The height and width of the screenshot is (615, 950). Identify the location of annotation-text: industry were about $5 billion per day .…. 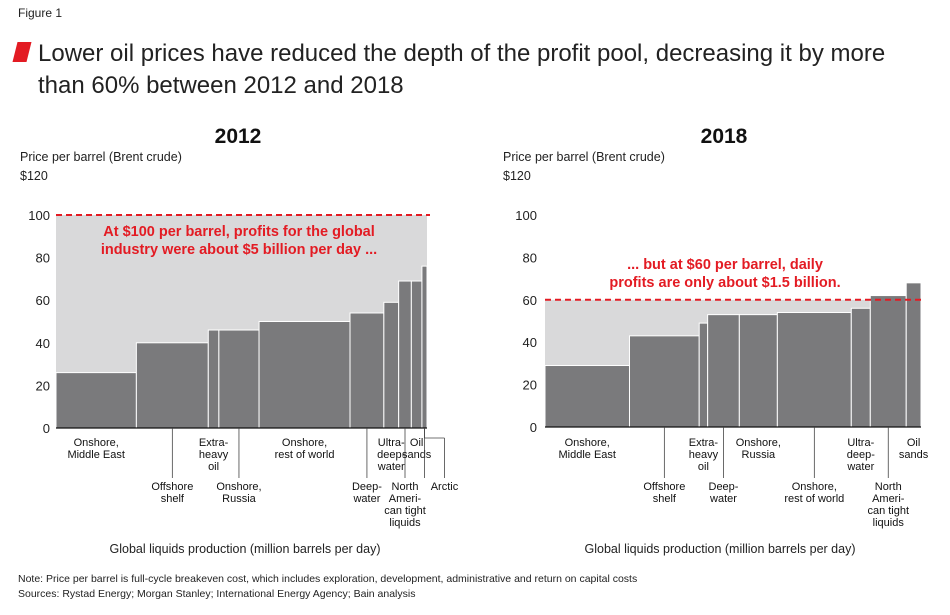
(239, 250).